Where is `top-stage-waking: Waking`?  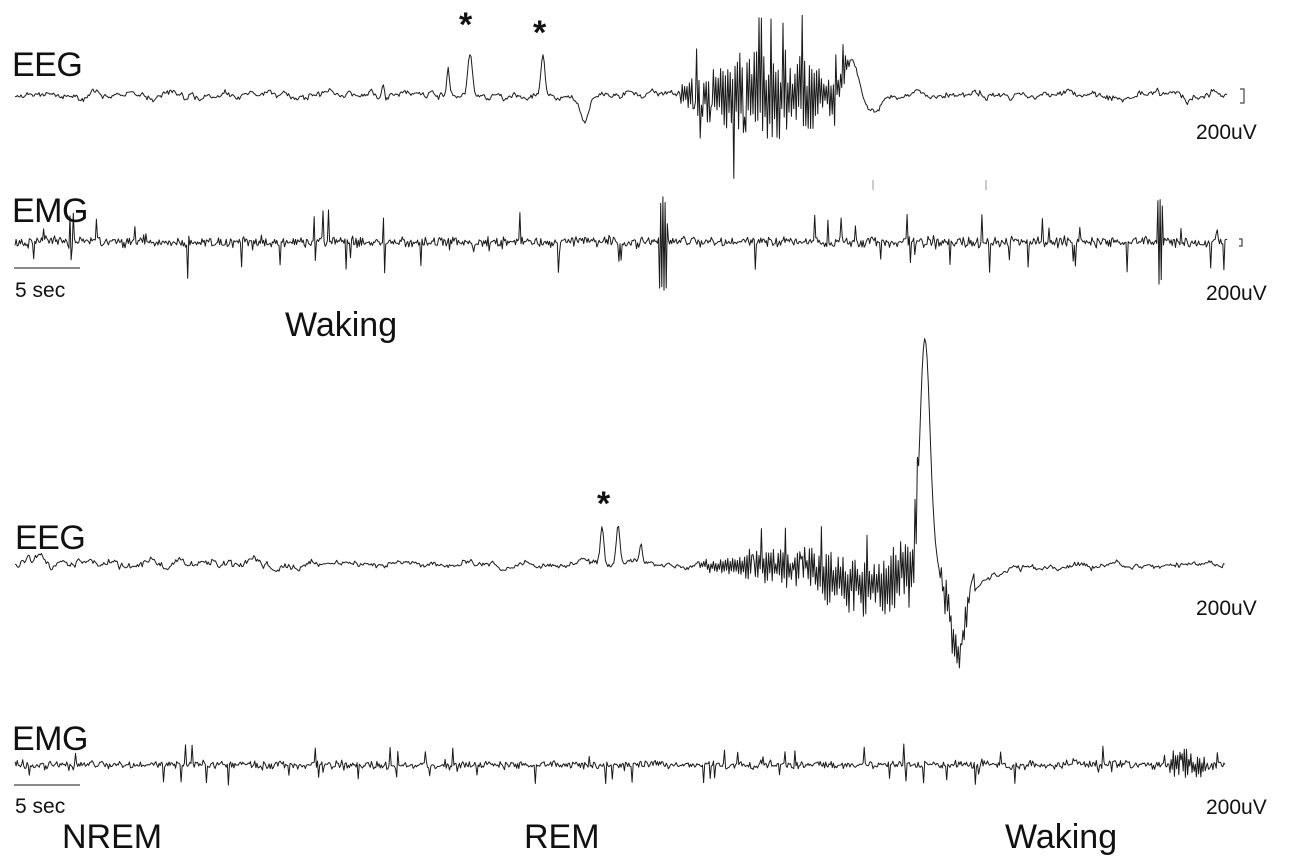 top-stage-waking: Waking is located at coordinates (341, 325).